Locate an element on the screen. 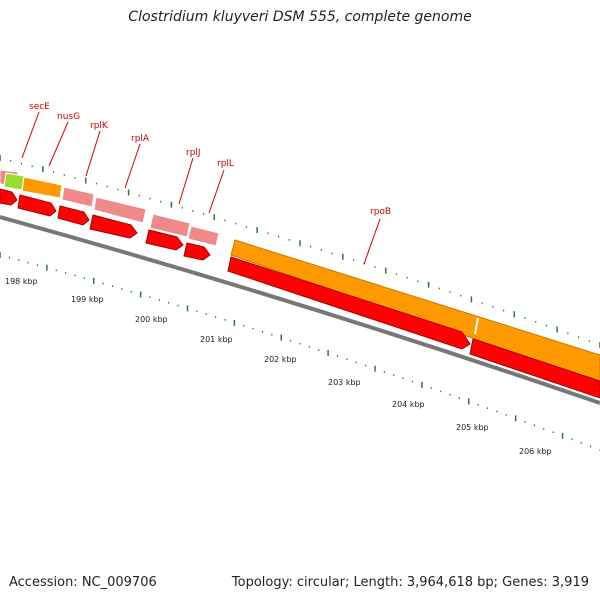  cds-arrow-rplk is located at coordinates (73, 215).